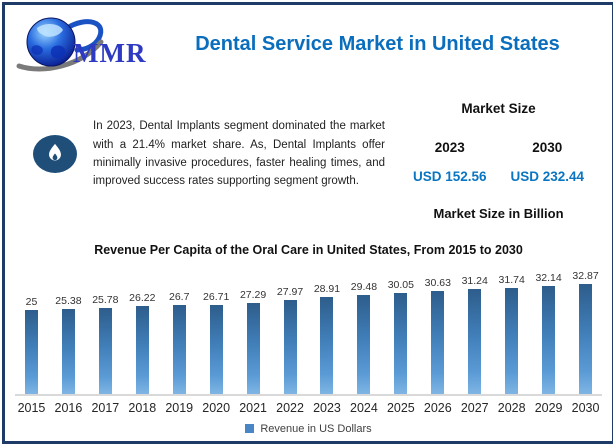 The height and width of the screenshot is (446, 613). What do you see at coordinates (585, 407) in the screenshot?
I see `x-axis-label: 2030` at bounding box center [585, 407].